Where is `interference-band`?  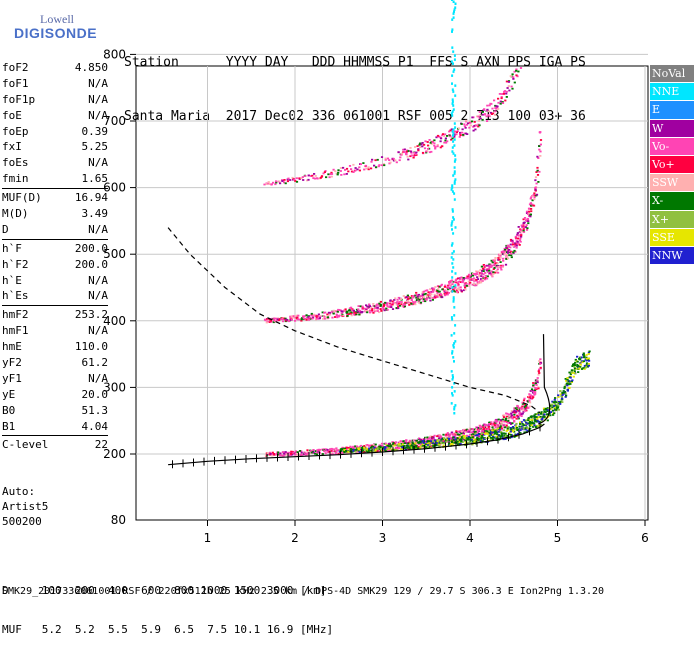
interference-band is located at coordinates (453, 207).